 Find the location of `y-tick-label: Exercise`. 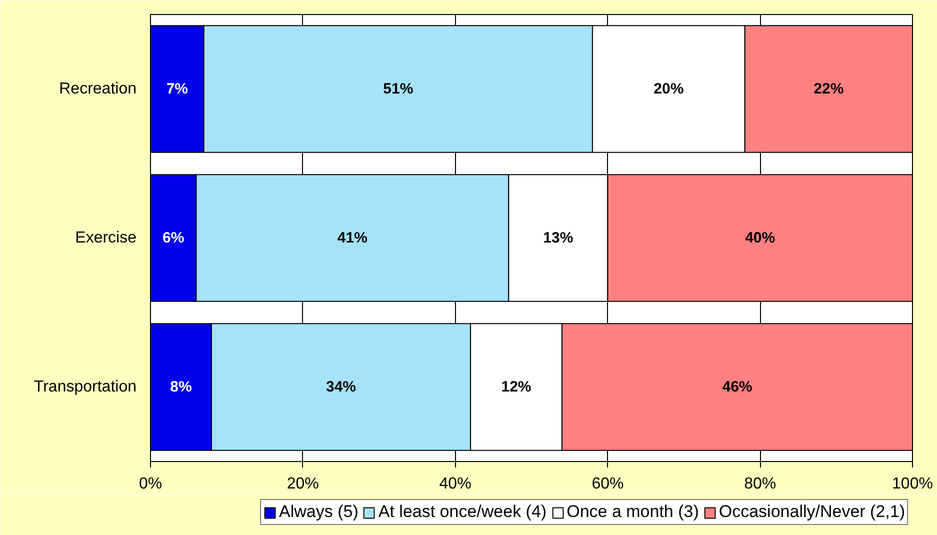

y-tick-label: Exercise is located at coordinates (106, 238).